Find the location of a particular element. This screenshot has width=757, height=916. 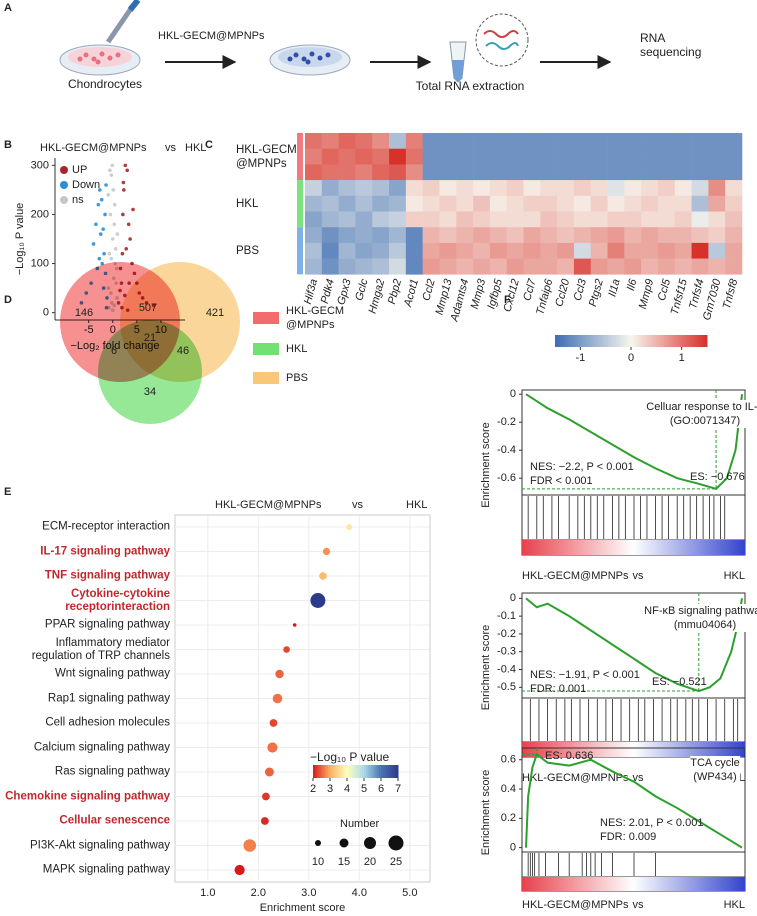

step-label: Chondrocytes is located at coordinates (105, 84).